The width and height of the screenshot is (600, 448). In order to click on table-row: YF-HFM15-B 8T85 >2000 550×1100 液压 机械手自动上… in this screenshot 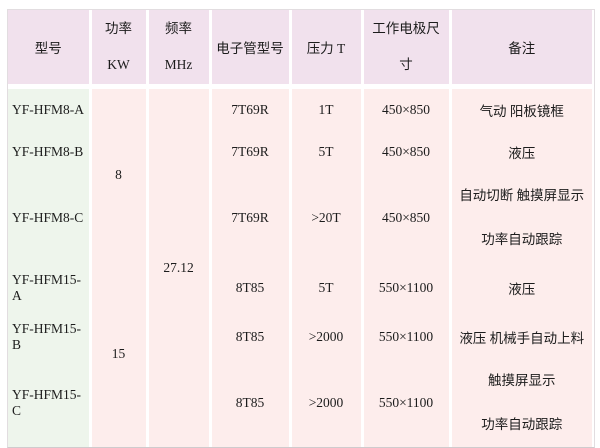, I will do `click(300, 336)`.